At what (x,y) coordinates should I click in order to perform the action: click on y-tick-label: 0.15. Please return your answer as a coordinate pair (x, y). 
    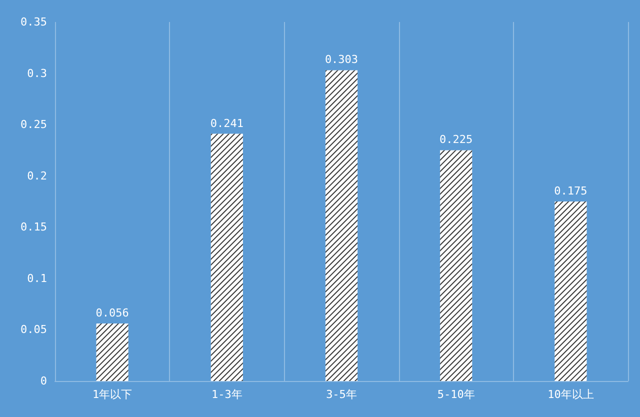
    Looking at the image, I should click on (33, 227).